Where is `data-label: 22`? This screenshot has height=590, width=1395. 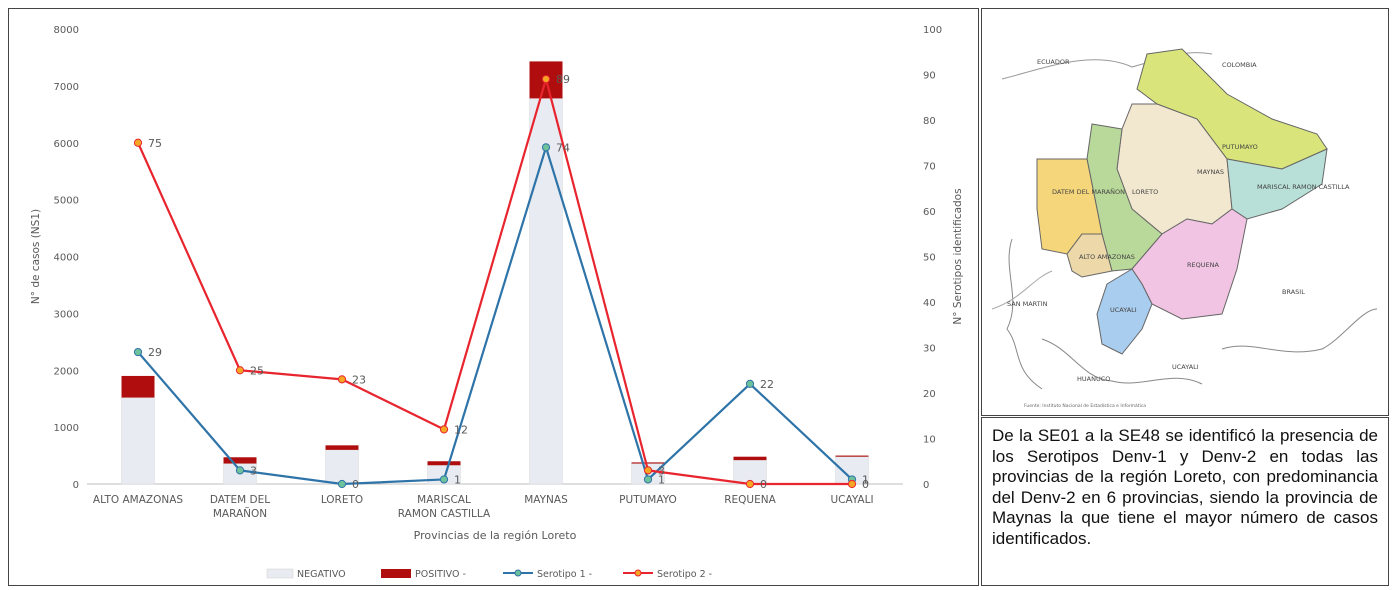 data-label: 22 is located at coordinates (767, 384).